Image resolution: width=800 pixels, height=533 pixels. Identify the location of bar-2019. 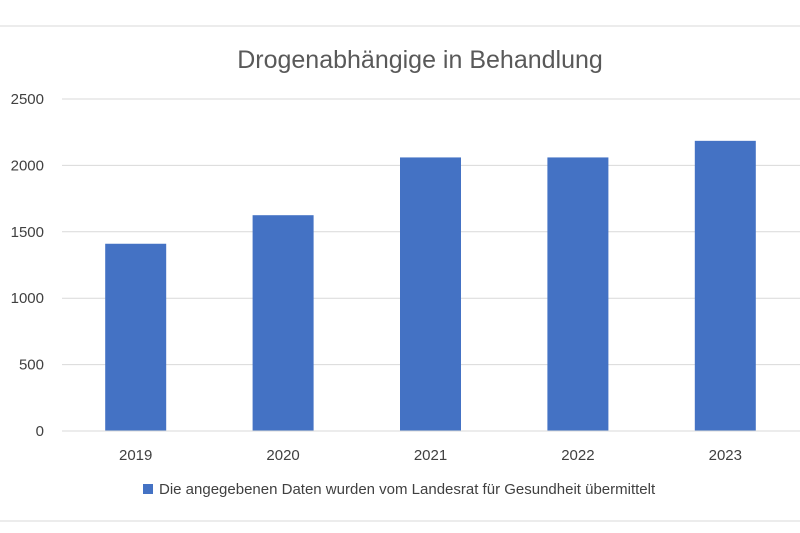
(136, 337).